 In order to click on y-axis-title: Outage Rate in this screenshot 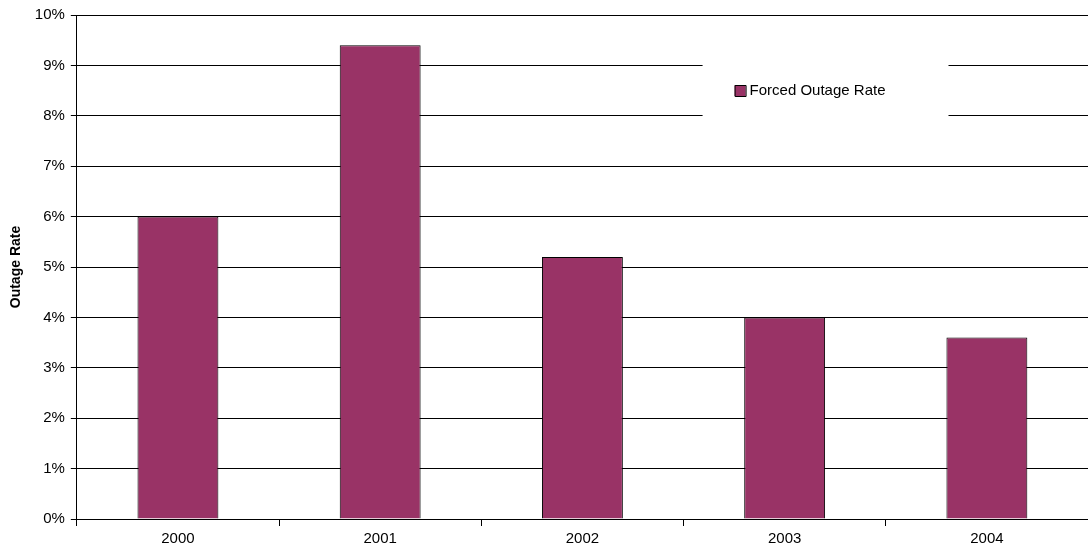, I will do `click(15, 267)`.